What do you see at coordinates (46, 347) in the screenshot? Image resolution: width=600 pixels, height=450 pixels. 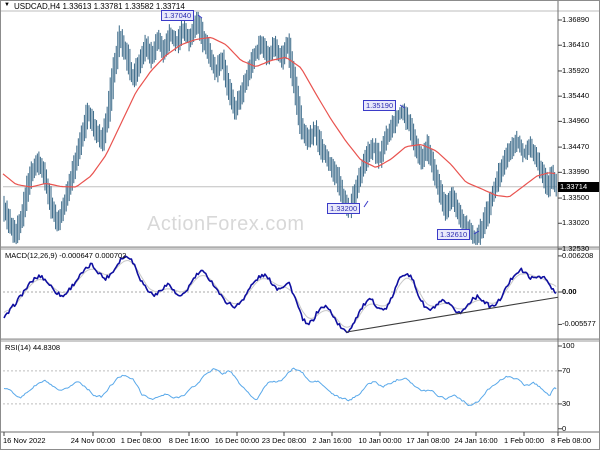 I see `rsi-value: 44.8308` at bounding box center [46, 347].